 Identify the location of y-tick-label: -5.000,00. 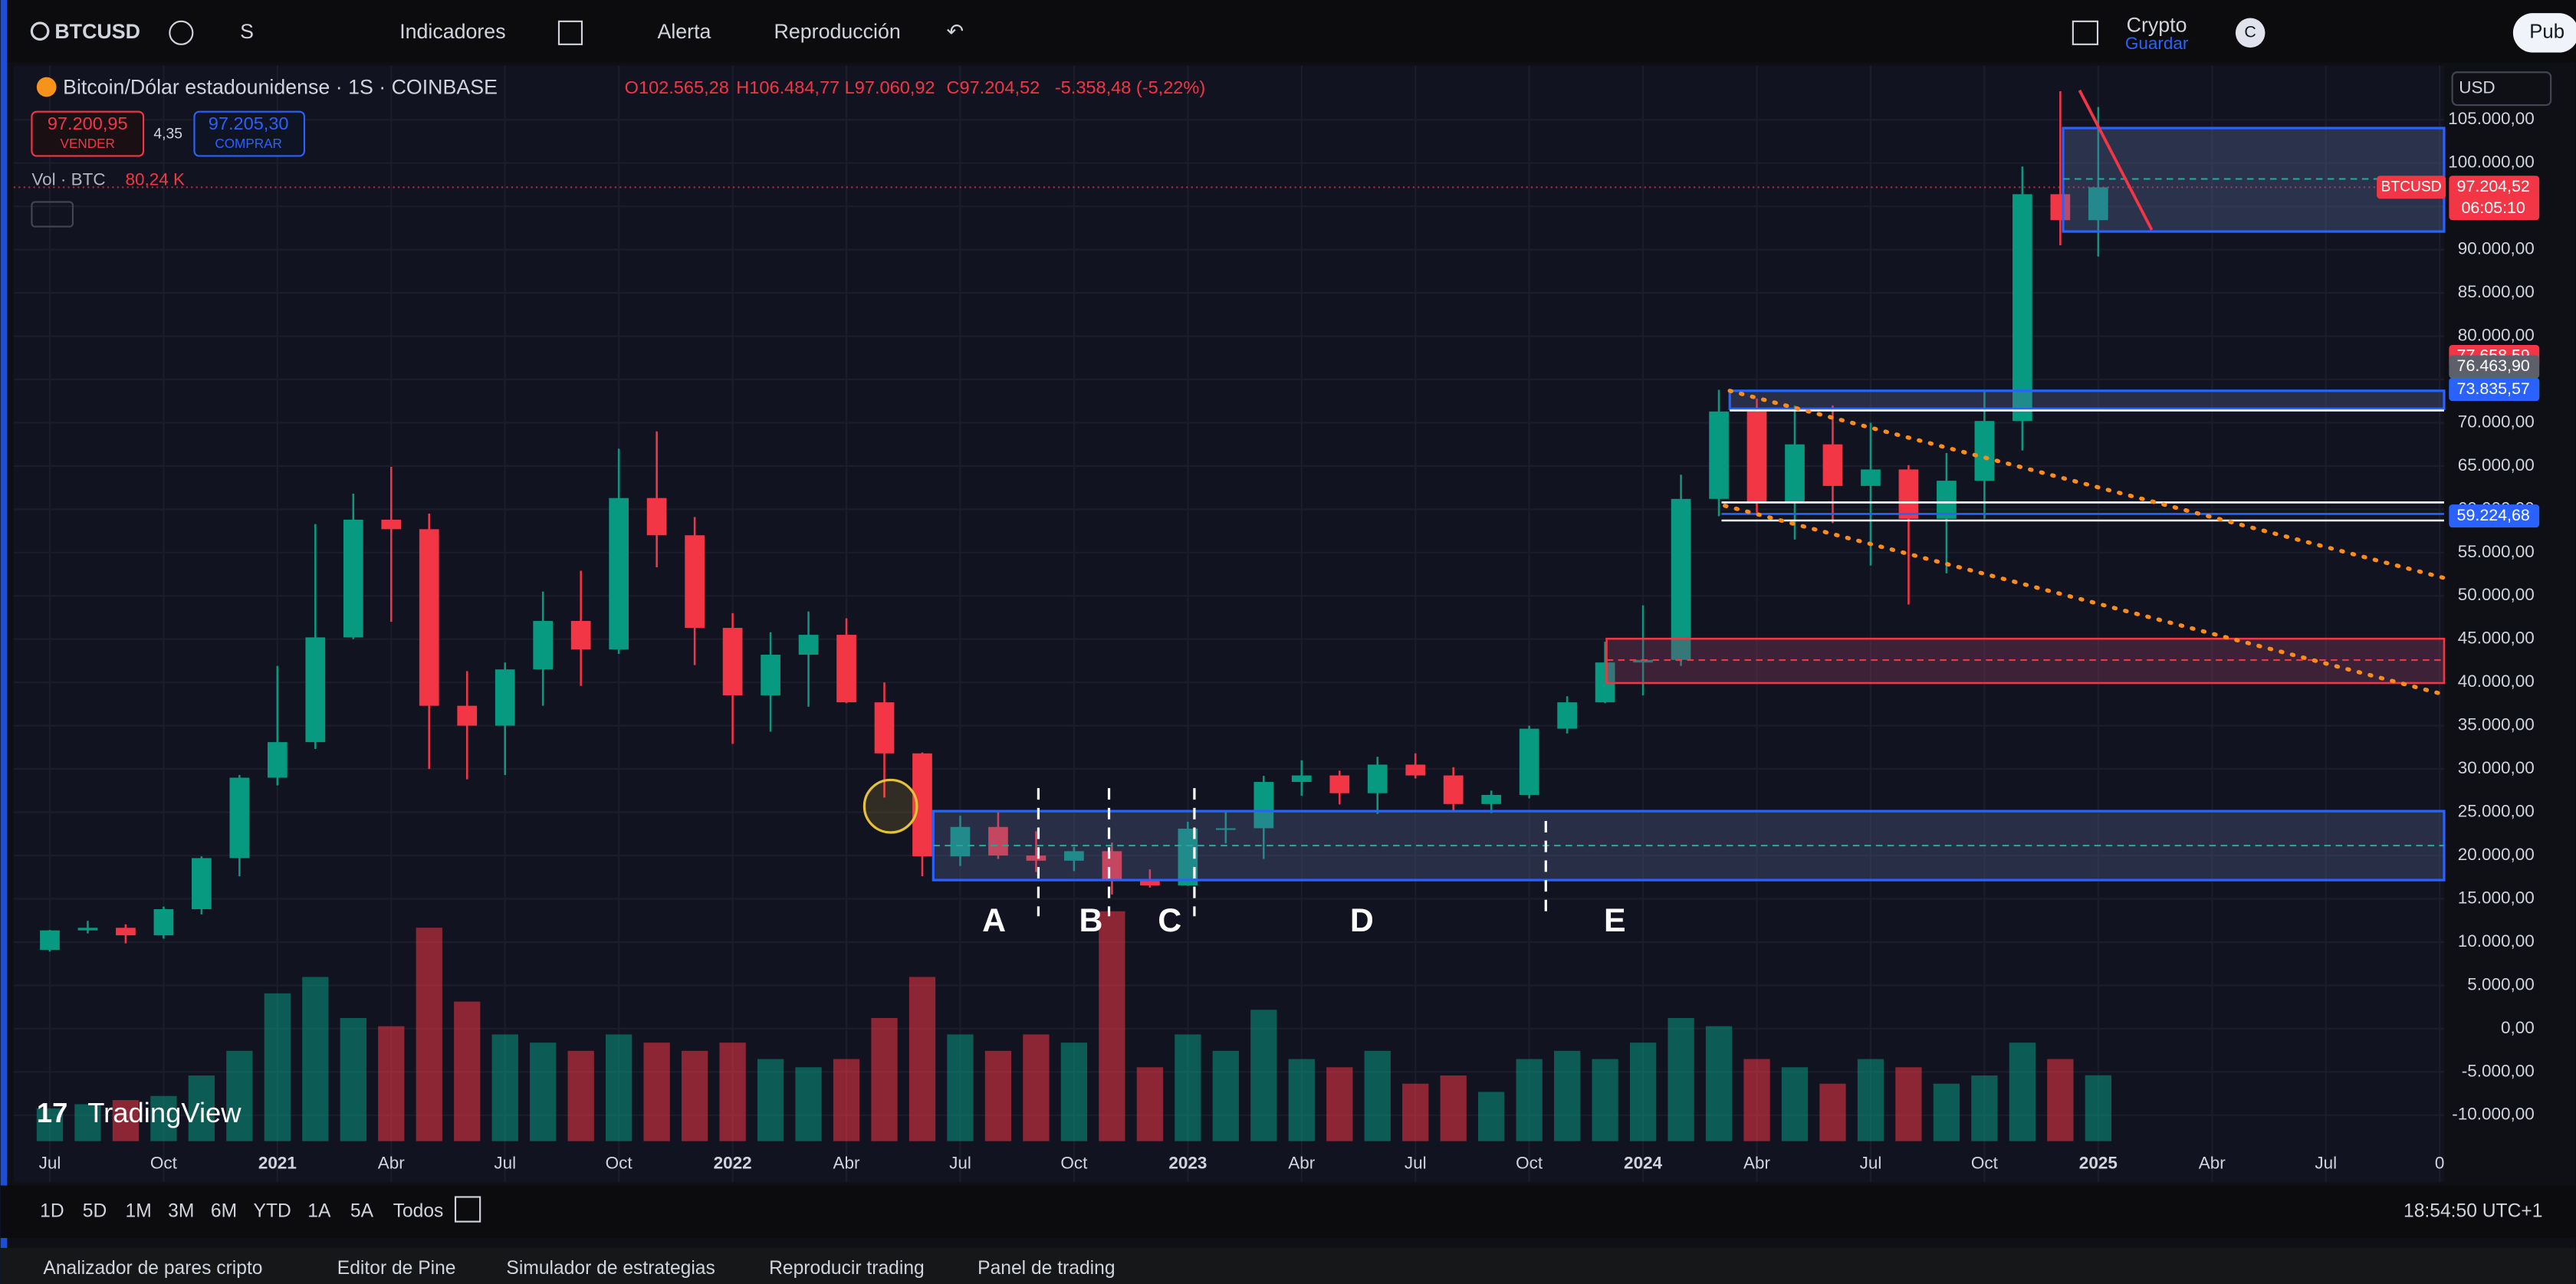
(2499, 1071).